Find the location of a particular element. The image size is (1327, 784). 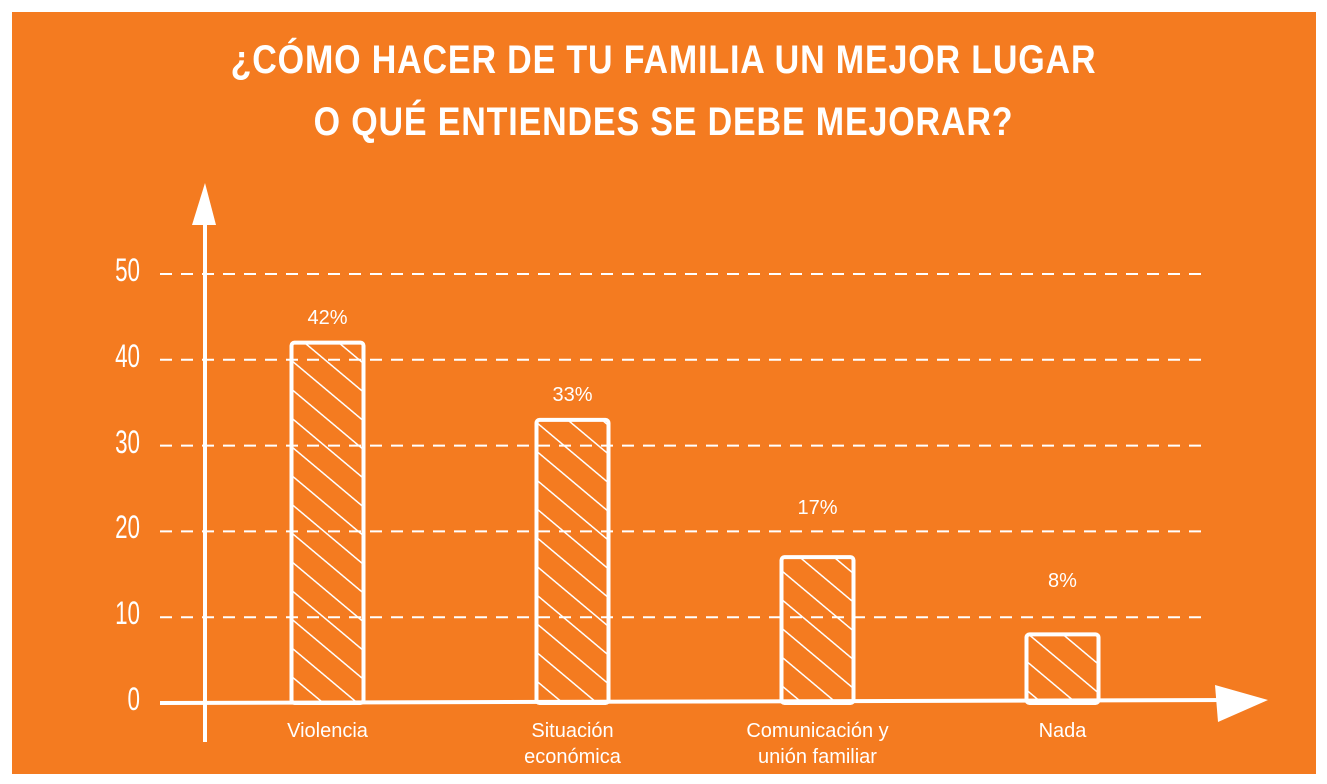

data-label: 8% is located at coordinates (1062, 581).